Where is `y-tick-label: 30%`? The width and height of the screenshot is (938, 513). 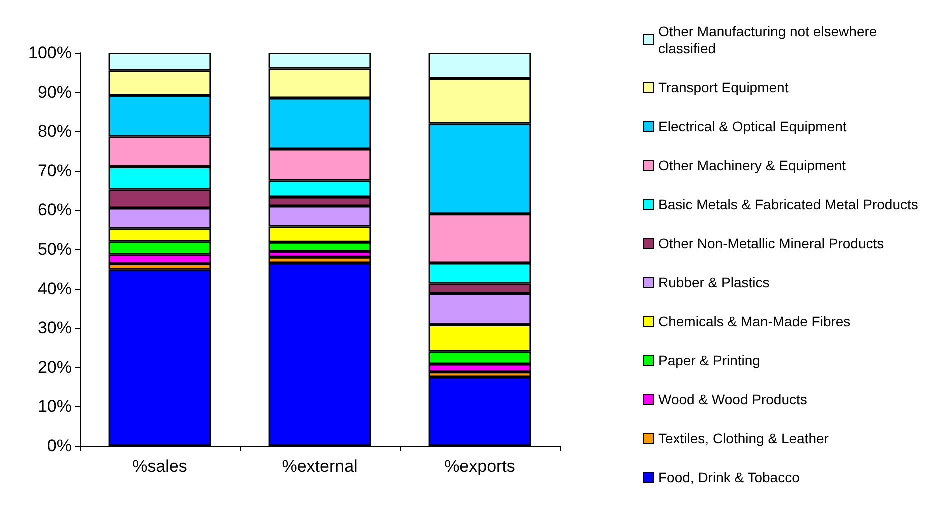 y-tick-label: 30% is located at coordinates (55, 328).